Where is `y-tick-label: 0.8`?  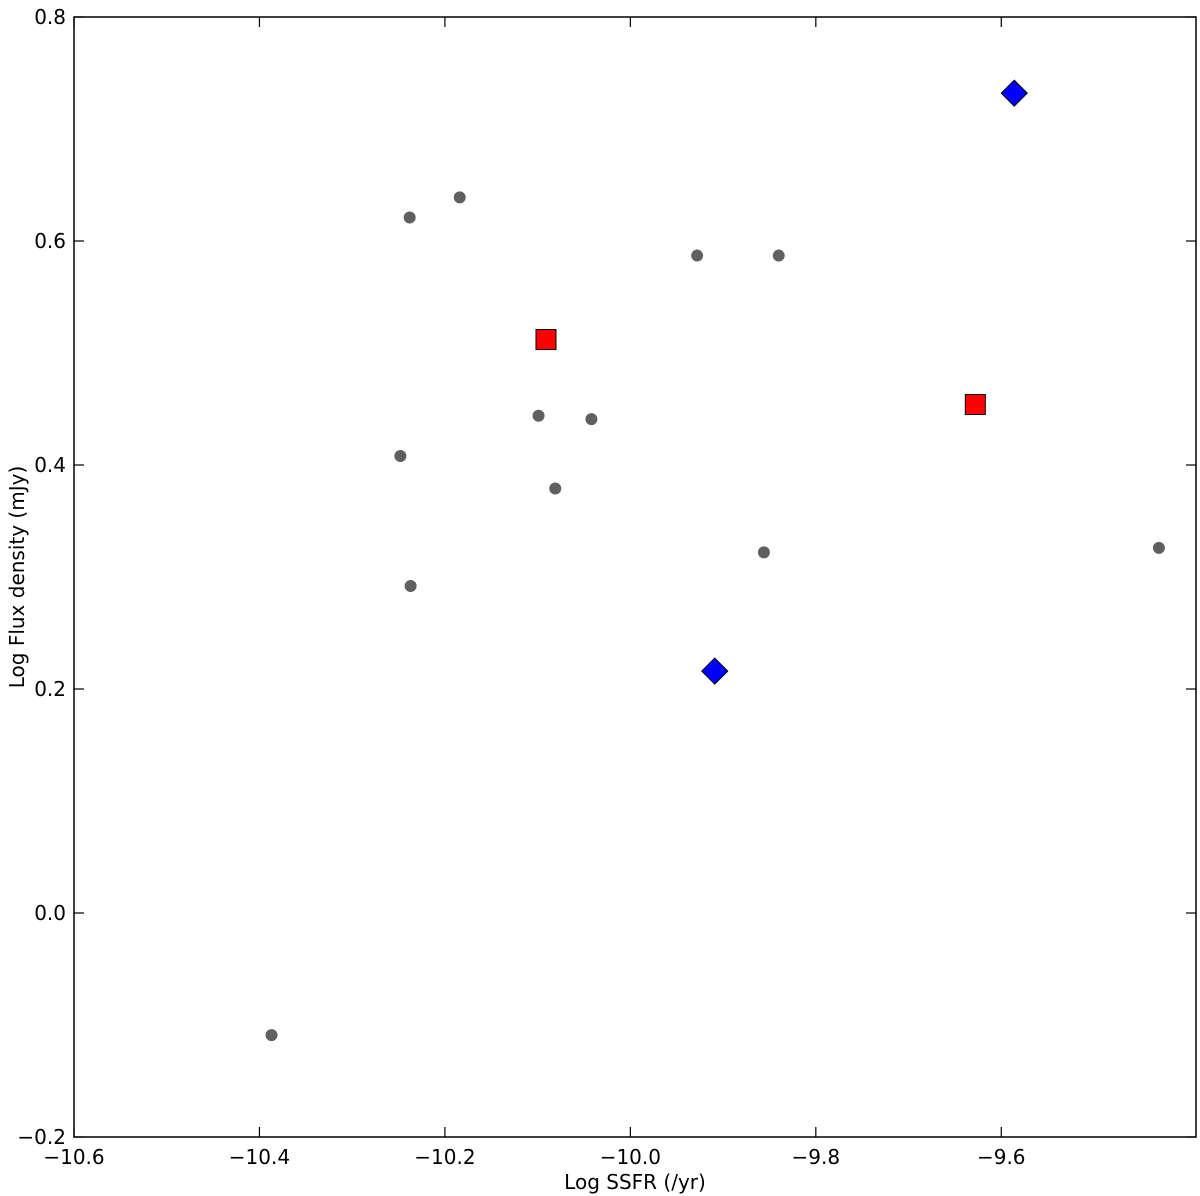 y-tick-label: 0.8 is located at coordinates (50, 17).